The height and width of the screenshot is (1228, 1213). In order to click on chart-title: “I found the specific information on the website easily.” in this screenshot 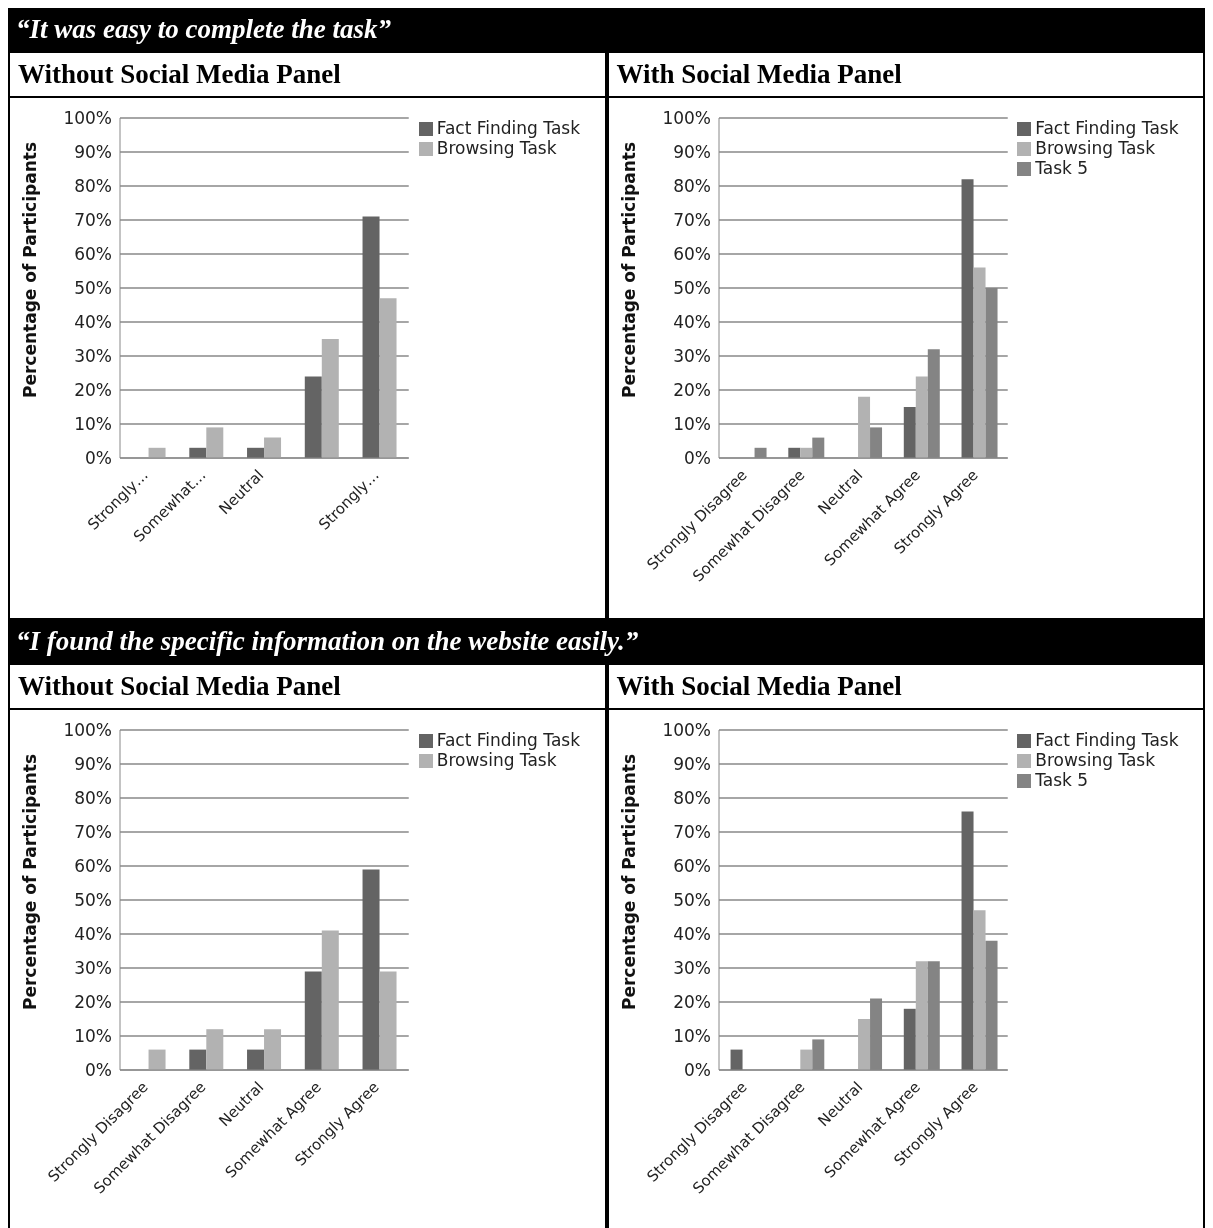, I will do `click(606, 641)`.